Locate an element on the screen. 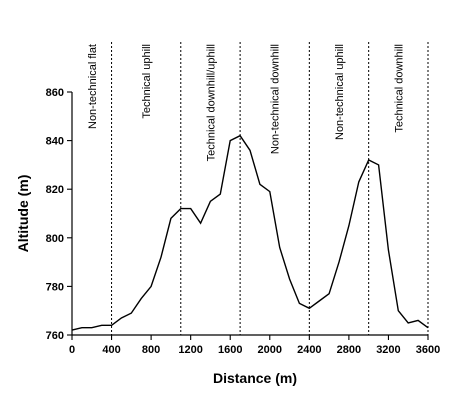 This screenshot has width=474, height=401. y-tick-label: 760 is located at coordinates (55, 336).